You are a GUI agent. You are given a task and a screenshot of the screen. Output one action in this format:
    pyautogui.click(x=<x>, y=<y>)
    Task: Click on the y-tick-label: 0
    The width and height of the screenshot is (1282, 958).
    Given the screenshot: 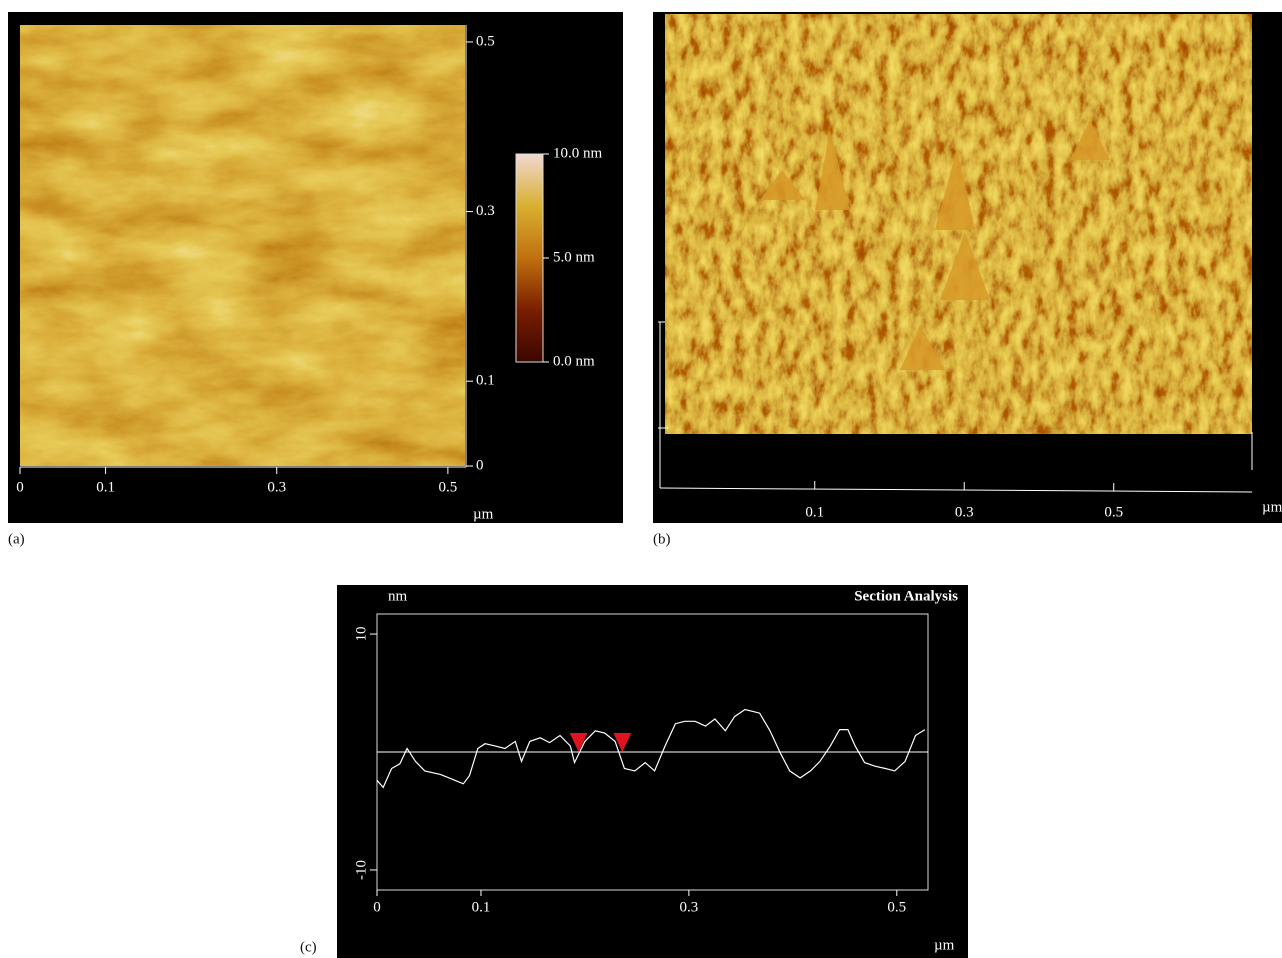 What is the action you would take?
    pyautogui.click(x=480, y=465)
    